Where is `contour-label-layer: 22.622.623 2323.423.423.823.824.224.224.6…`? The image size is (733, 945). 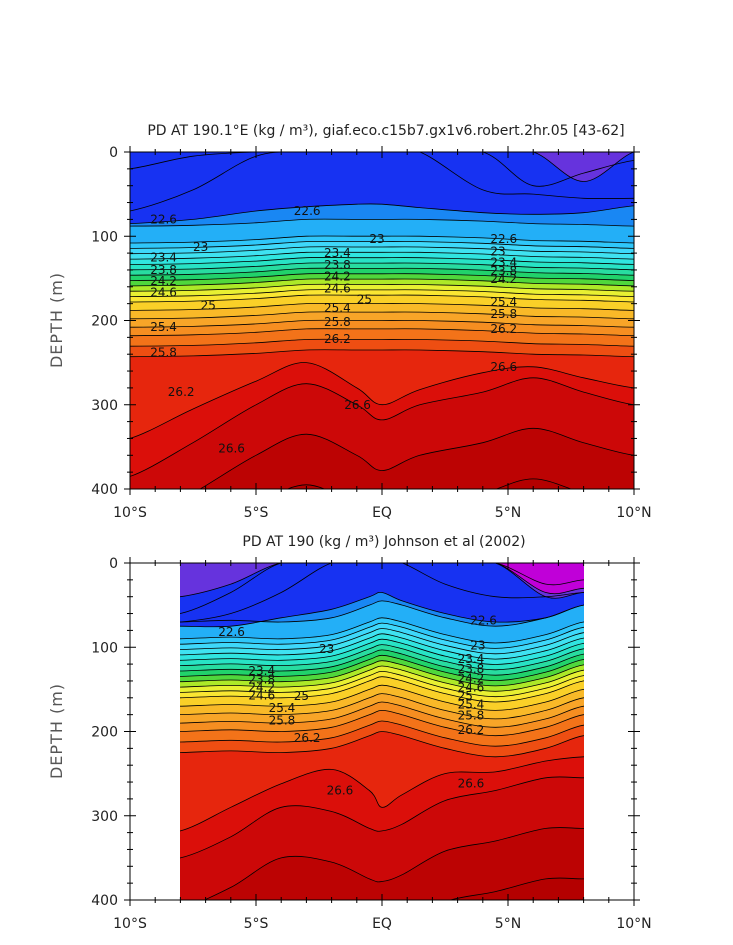
contour-label-layer: 22.622.623 2323.423.423.823.824.224.224.6… is located at coordinates (357, 705).